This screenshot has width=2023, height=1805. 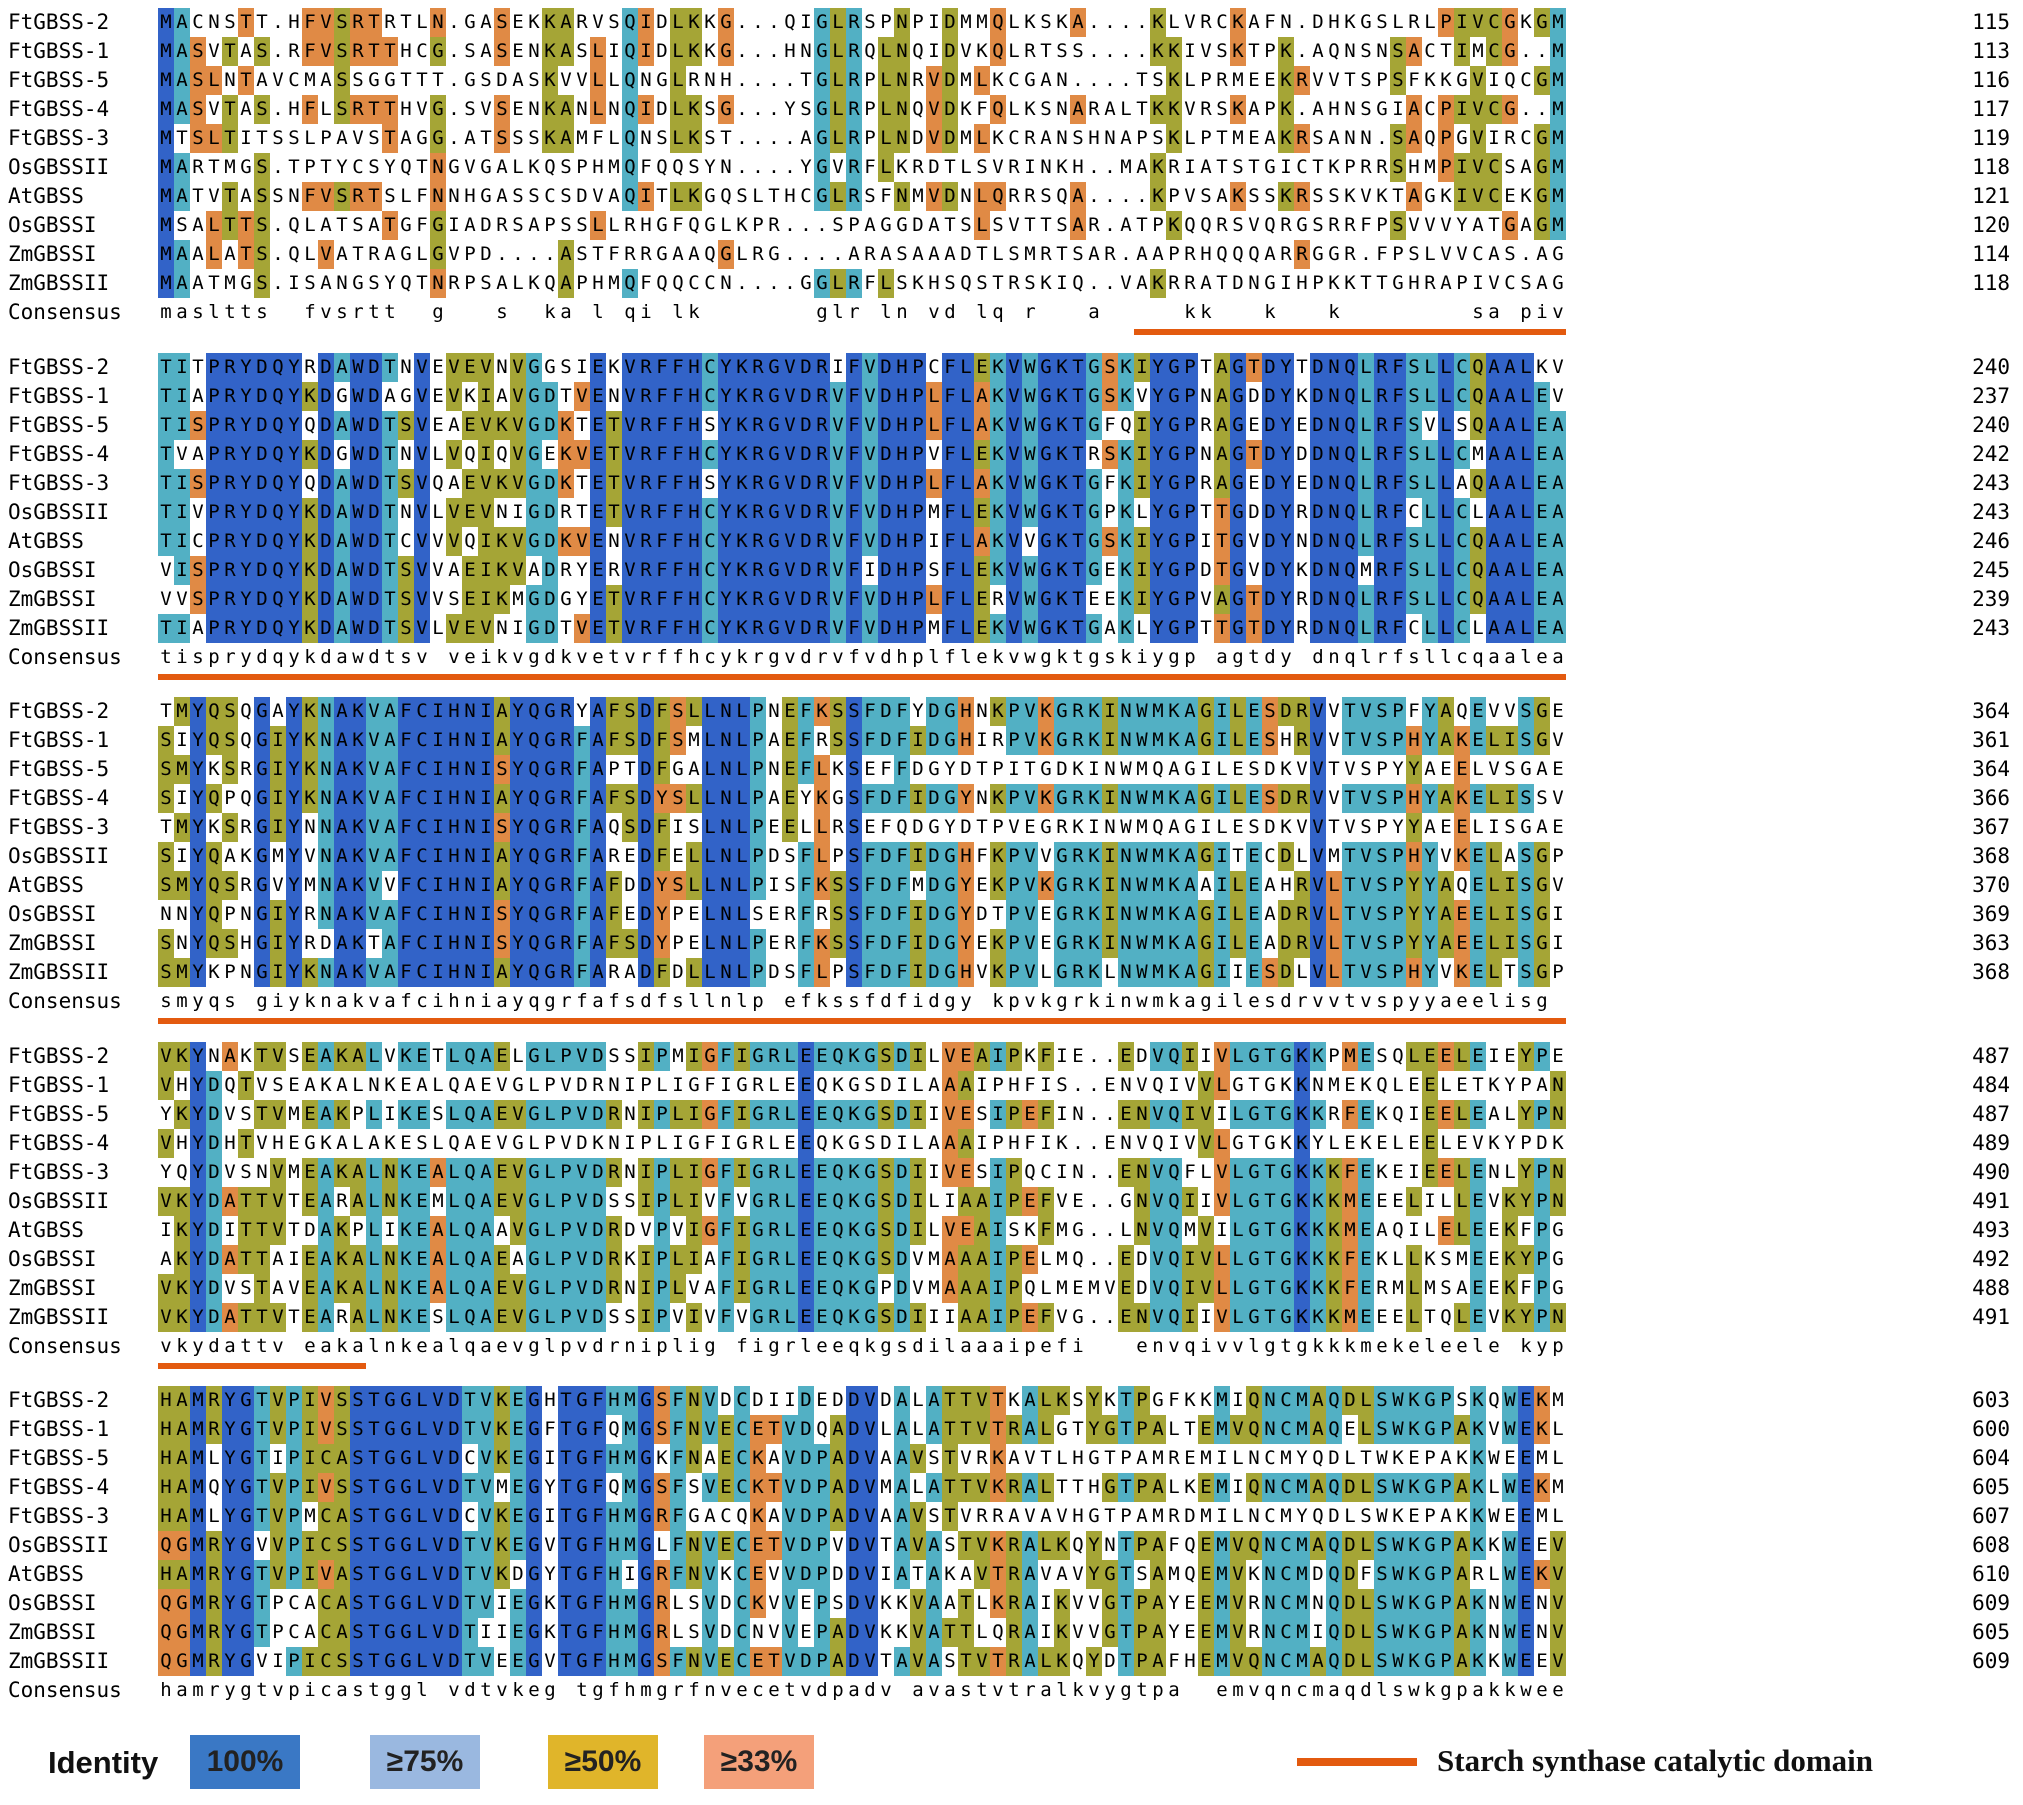 I want to click on residue-end-number: 492, so click(x=1991, y=1259).